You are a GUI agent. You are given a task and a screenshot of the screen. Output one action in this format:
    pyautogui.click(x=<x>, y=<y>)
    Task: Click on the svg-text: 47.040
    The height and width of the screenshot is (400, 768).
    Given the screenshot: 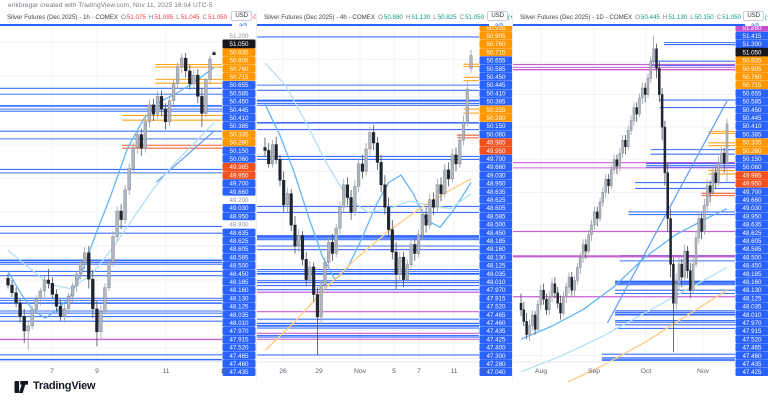 What is the action you would take?
    pyautogui.click(x=496, y=372)
    